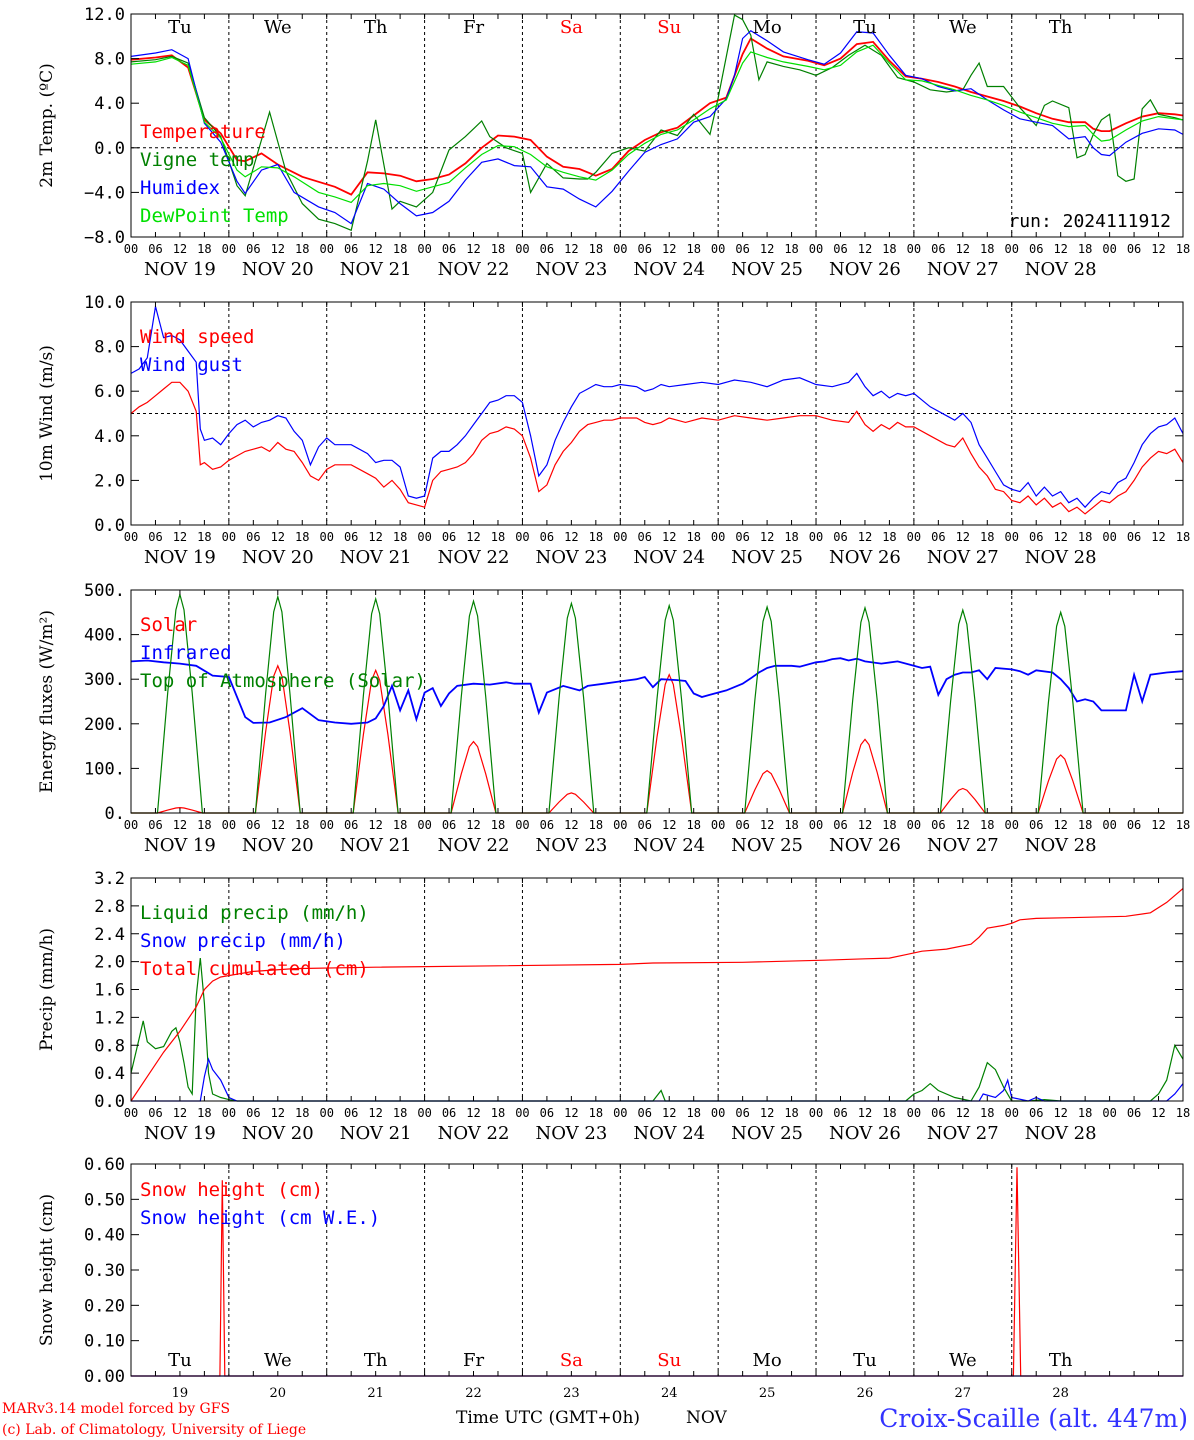 Image resolution: width=1194 pixels, height=1440 pixels. I want to click on y-axis-label: Energy fluxes (W/m²), so click(47, 701).